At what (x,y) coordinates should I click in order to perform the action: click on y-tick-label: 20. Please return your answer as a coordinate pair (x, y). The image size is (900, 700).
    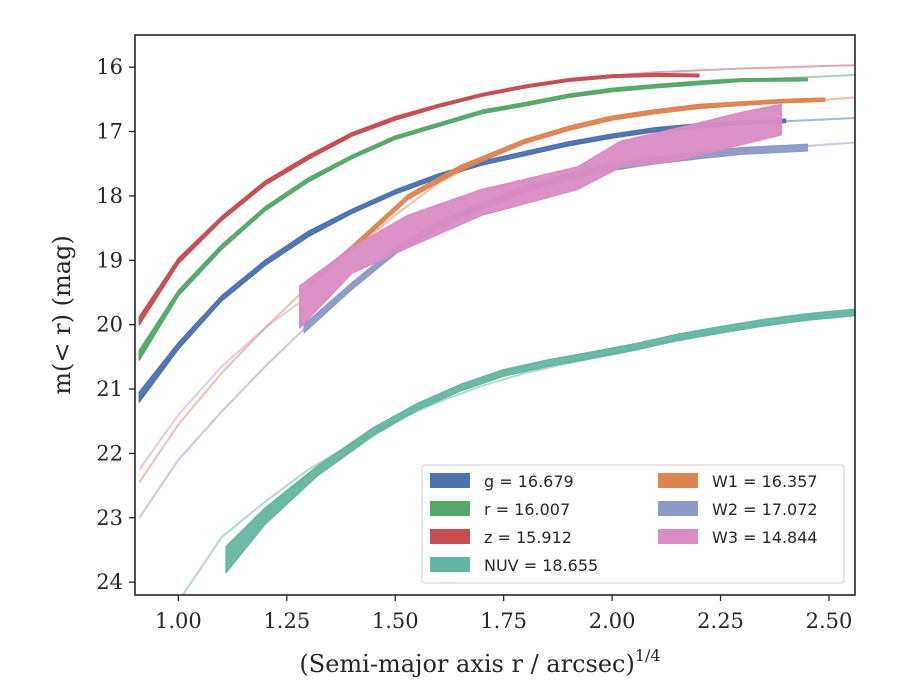
    Looking at the image, I should click on (109, 325).